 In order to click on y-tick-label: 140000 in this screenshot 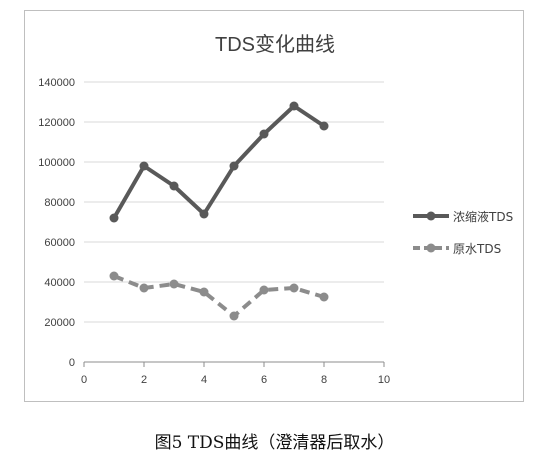, I will do `click(56, 83)`.